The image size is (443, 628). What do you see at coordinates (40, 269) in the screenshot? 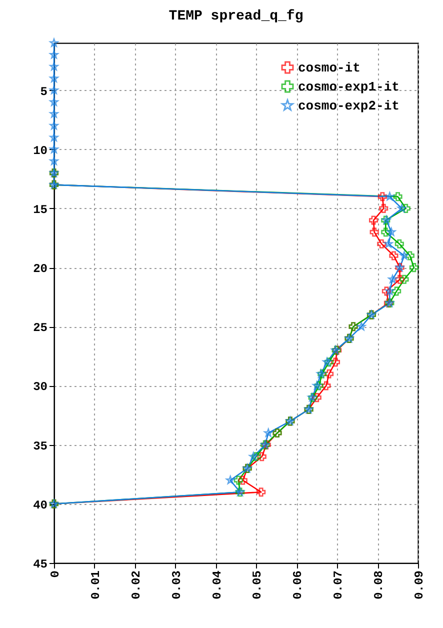
I see `y-tick-label: 20` at bounding box center [40, 269].